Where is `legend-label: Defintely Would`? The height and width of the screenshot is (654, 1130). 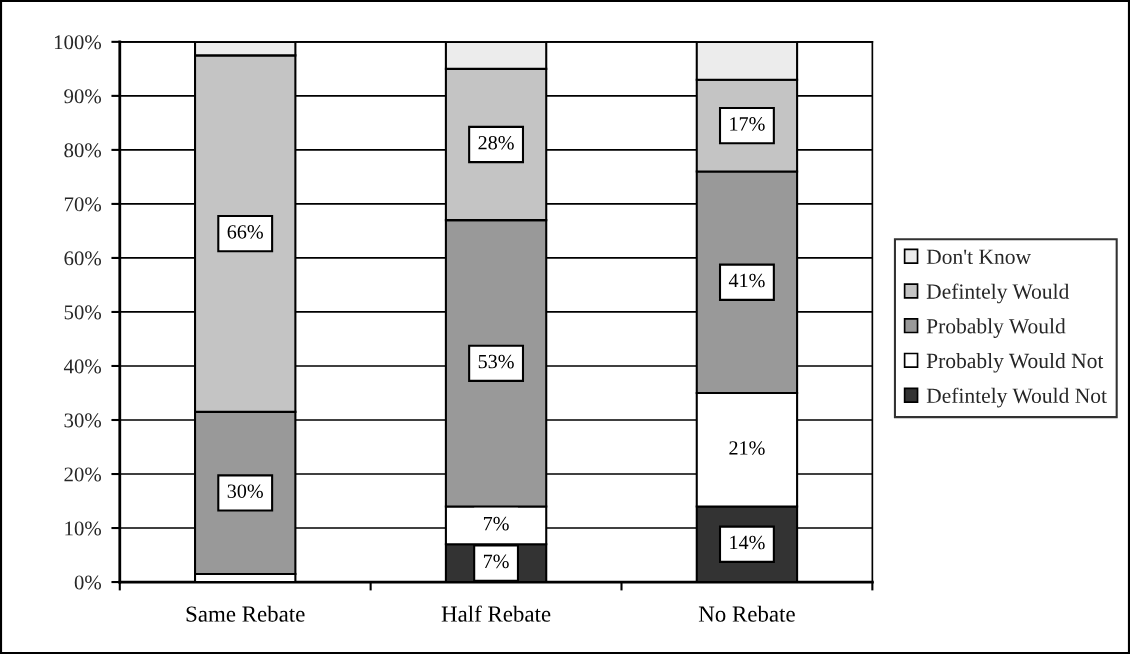 legend-label: Defintely Would is located at coordinates (998, 293).